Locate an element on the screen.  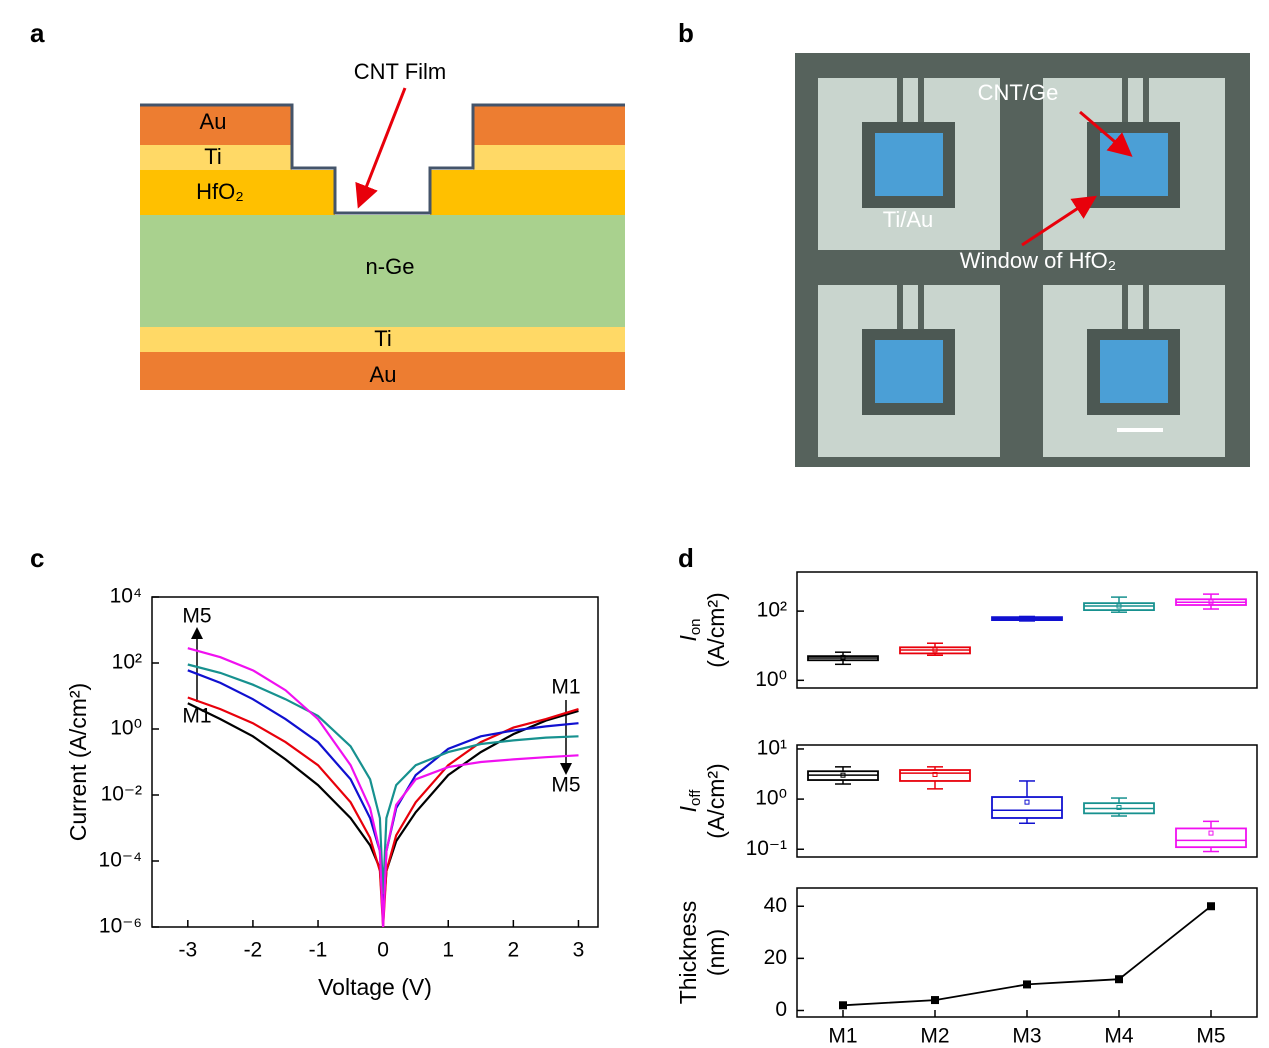
y-tick-label: 10¹ is located at coordinates (772, 748).